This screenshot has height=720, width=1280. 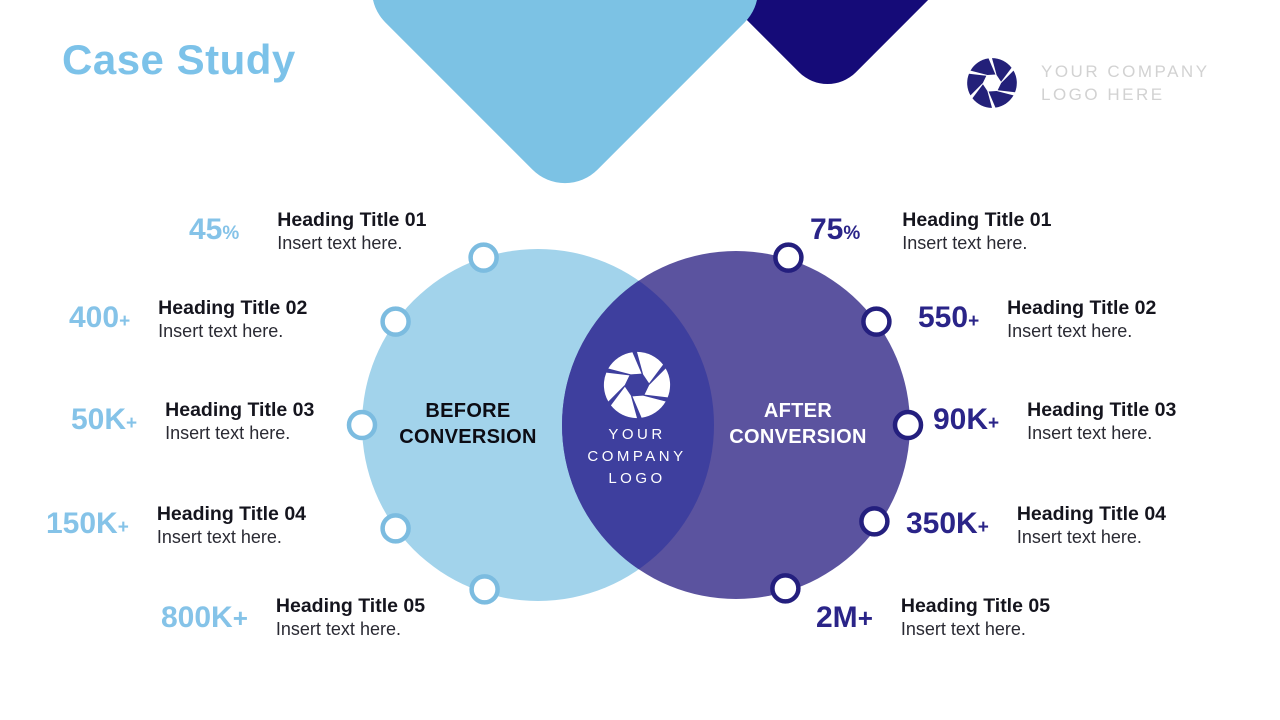 What do you see at coordinates (293, 618) in the screenshot?
I see `stat-row-left-5: 800K+ Heading Title 05 Insert text here.` at bounding box center [293, 618].